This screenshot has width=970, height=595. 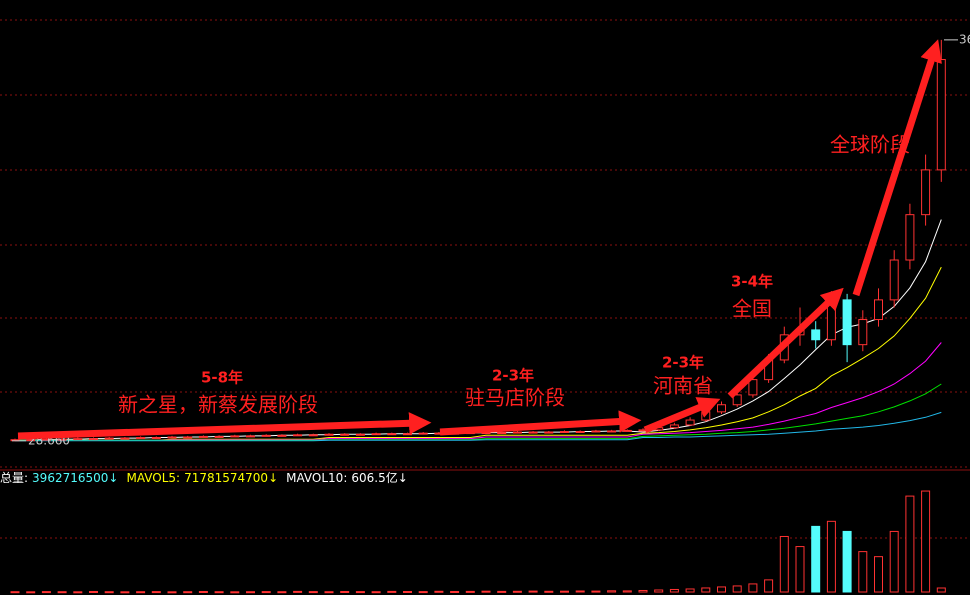 I want to click on ma-line, so click(x=478, y=426).